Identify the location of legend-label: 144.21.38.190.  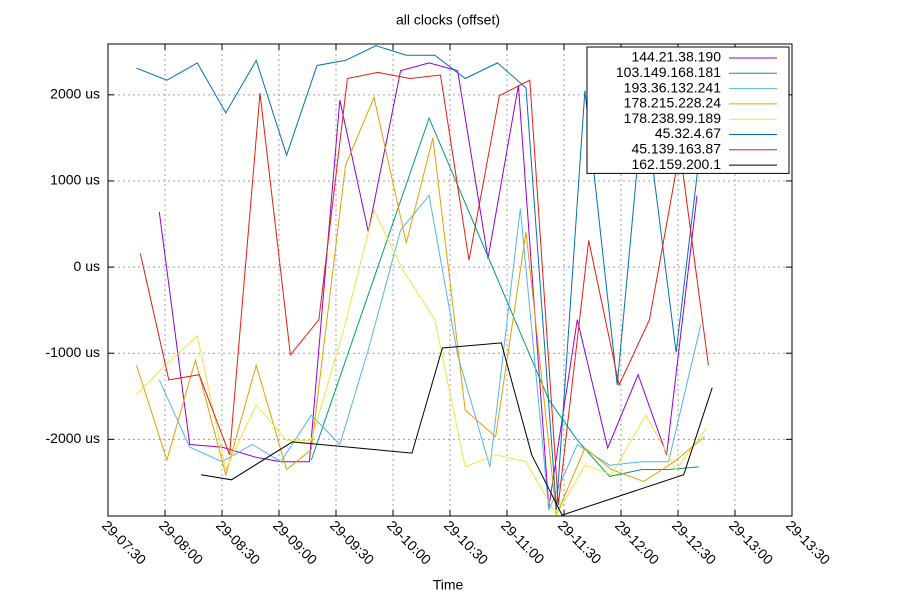
(676, 57).